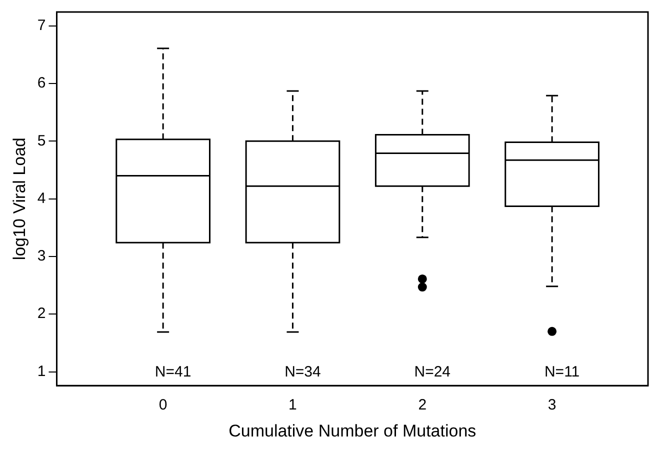  What do you see at coordinates (163, 405) in the screenshot?
I see `x-tick-label: 0` at bounding box center [163, 405].